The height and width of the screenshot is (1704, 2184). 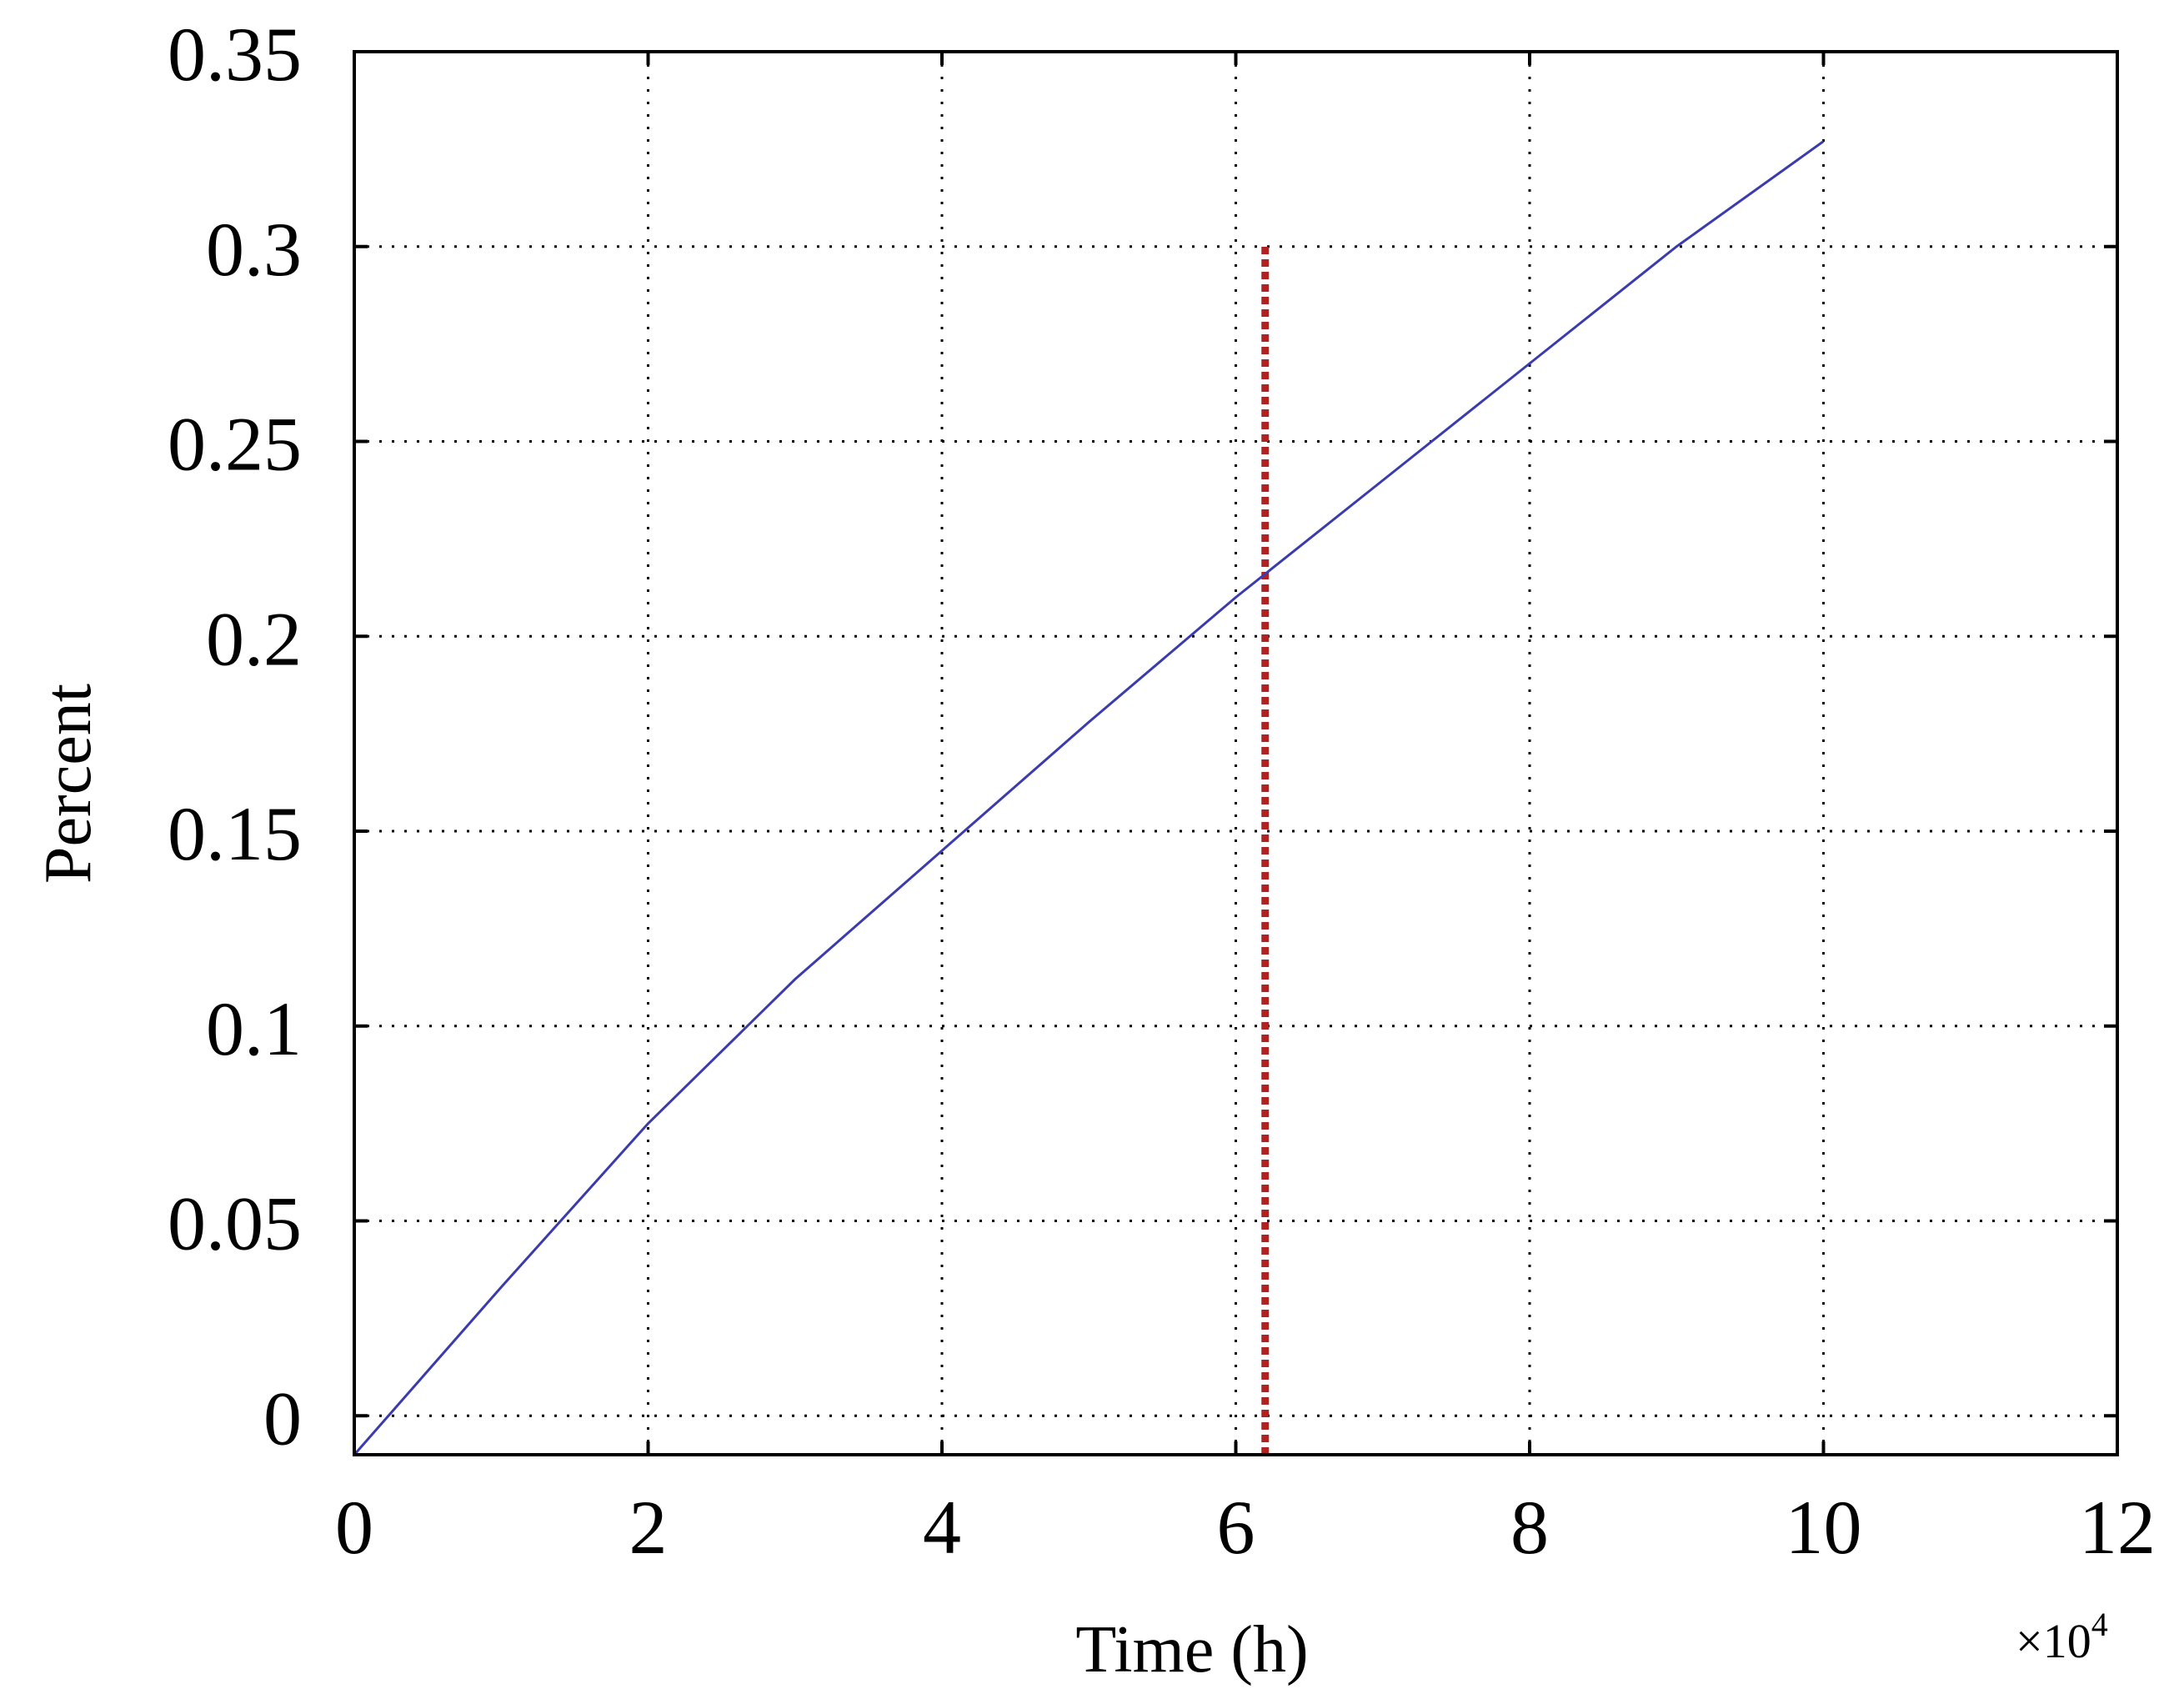 I want to click on y-tick-label: 0.2, so click(x=254, y=638).